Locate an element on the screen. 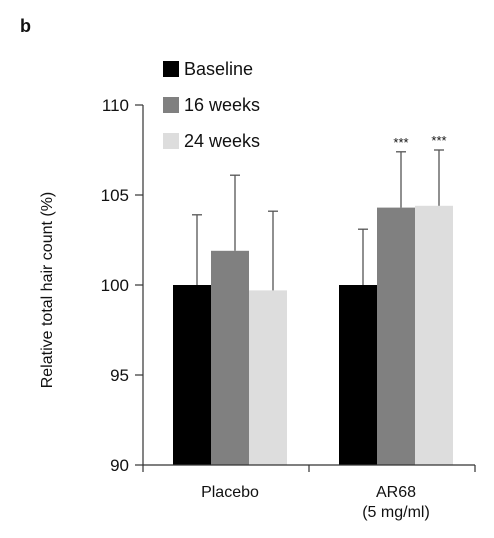  y-tick-label: 110 is located at coordinates (115, 105).